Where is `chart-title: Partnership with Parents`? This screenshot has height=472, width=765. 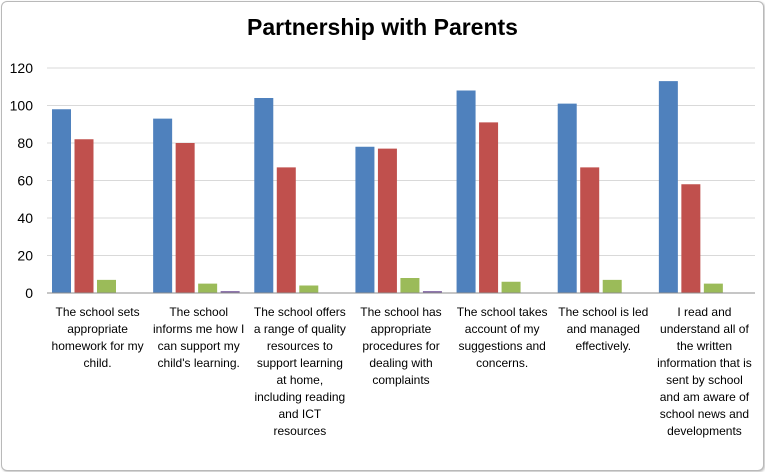
chart-title: Partnership with Parents is located at coordinates (382, 27).